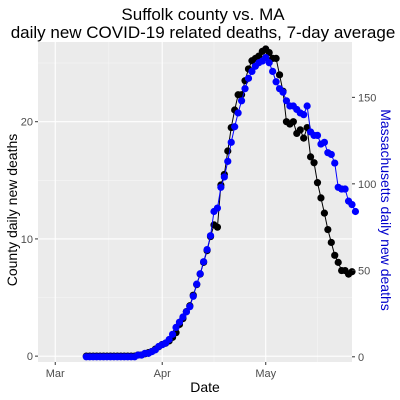  I want to click on right-axis-title: Massachusetts daily new deaths, so click(386, 210).